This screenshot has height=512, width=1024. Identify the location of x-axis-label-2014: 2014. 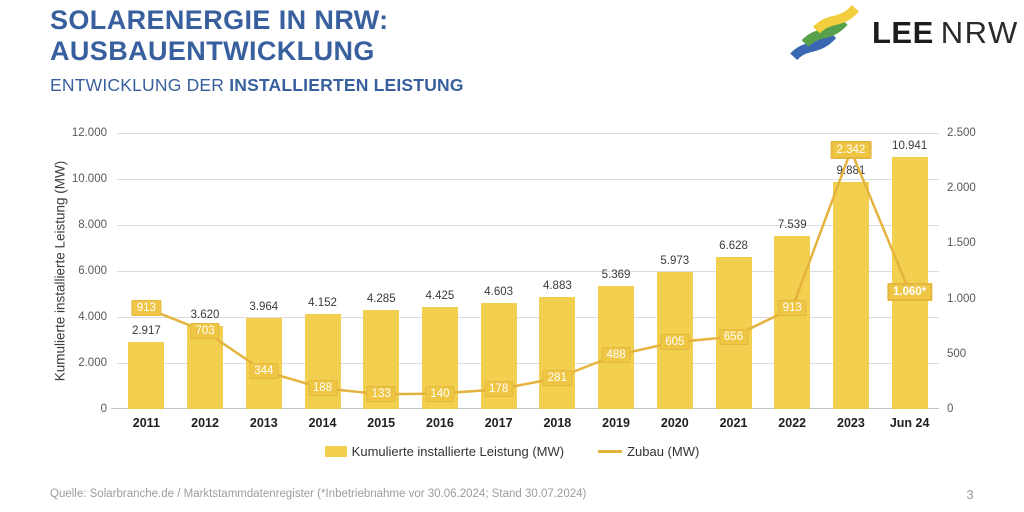
(322, 423).